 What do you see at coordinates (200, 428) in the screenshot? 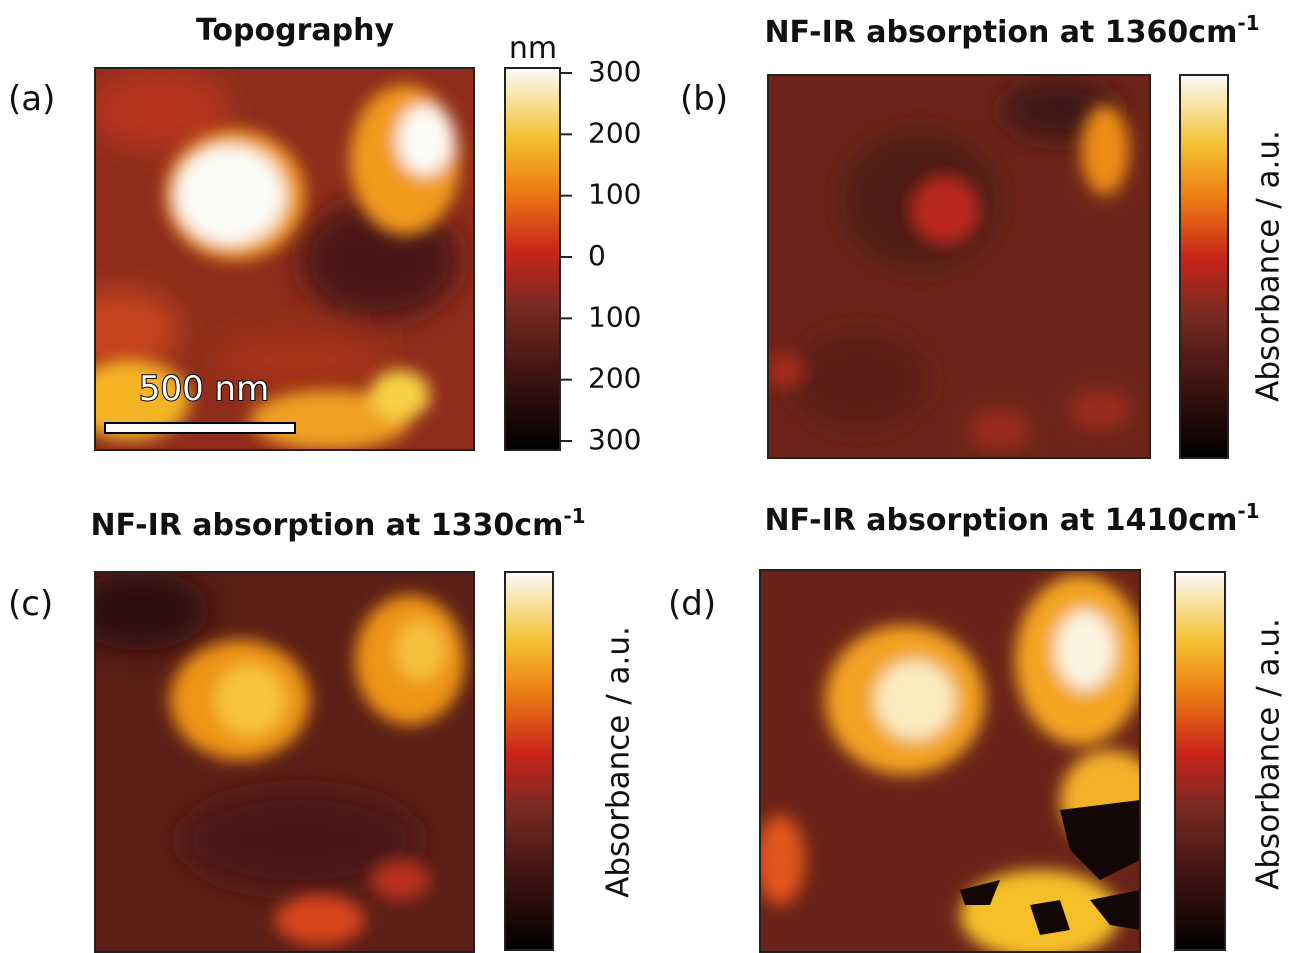
I see `scalebar` at bounding box center [200, 428].